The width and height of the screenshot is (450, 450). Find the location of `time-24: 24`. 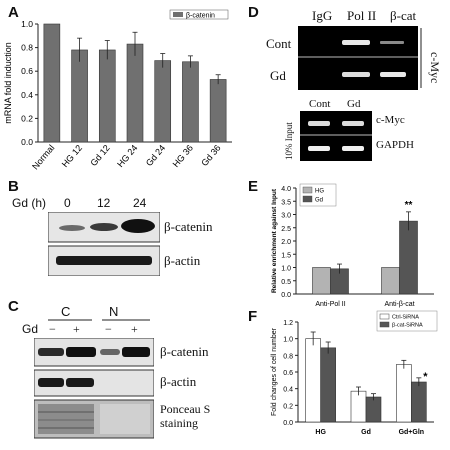

time-24: 24 is located at coordinates (140, 203).